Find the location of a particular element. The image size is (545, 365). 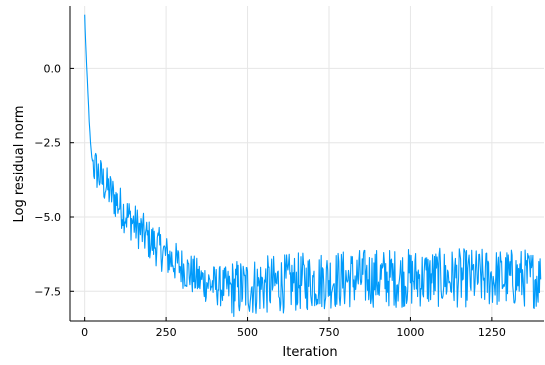

y-tick-label: −7.5 is located at coordinates (47, 291).